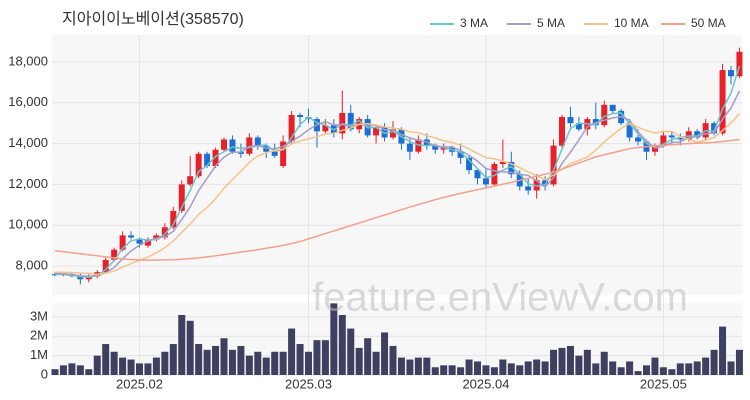  Describe the element at coordinates (474, 23) in the screenshot. I see `legend-label: 3 MA` at that location.